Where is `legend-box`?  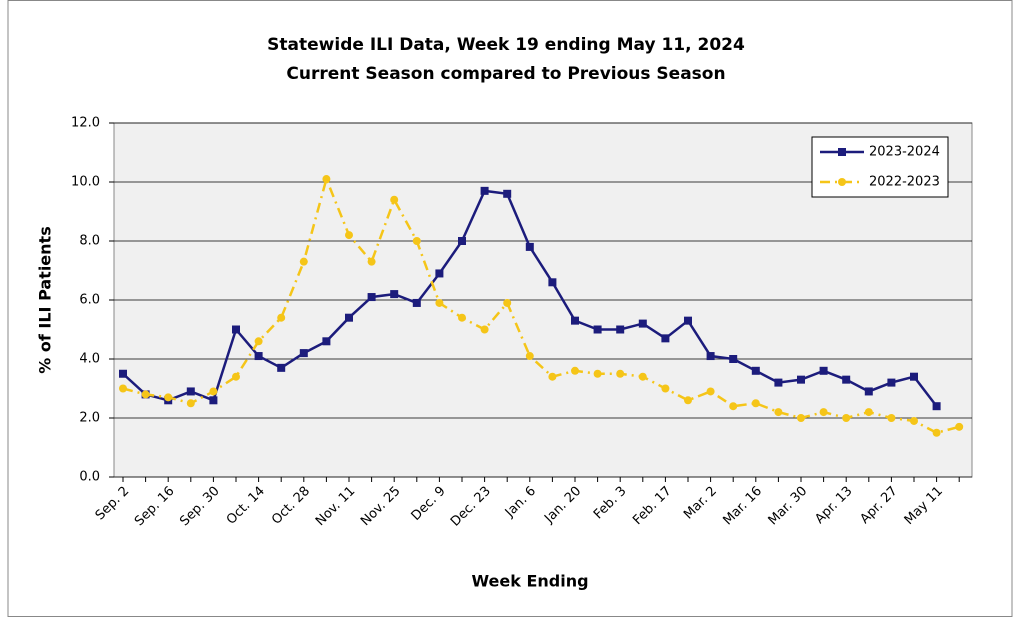 legend-box is located at coordinates (880, 167).